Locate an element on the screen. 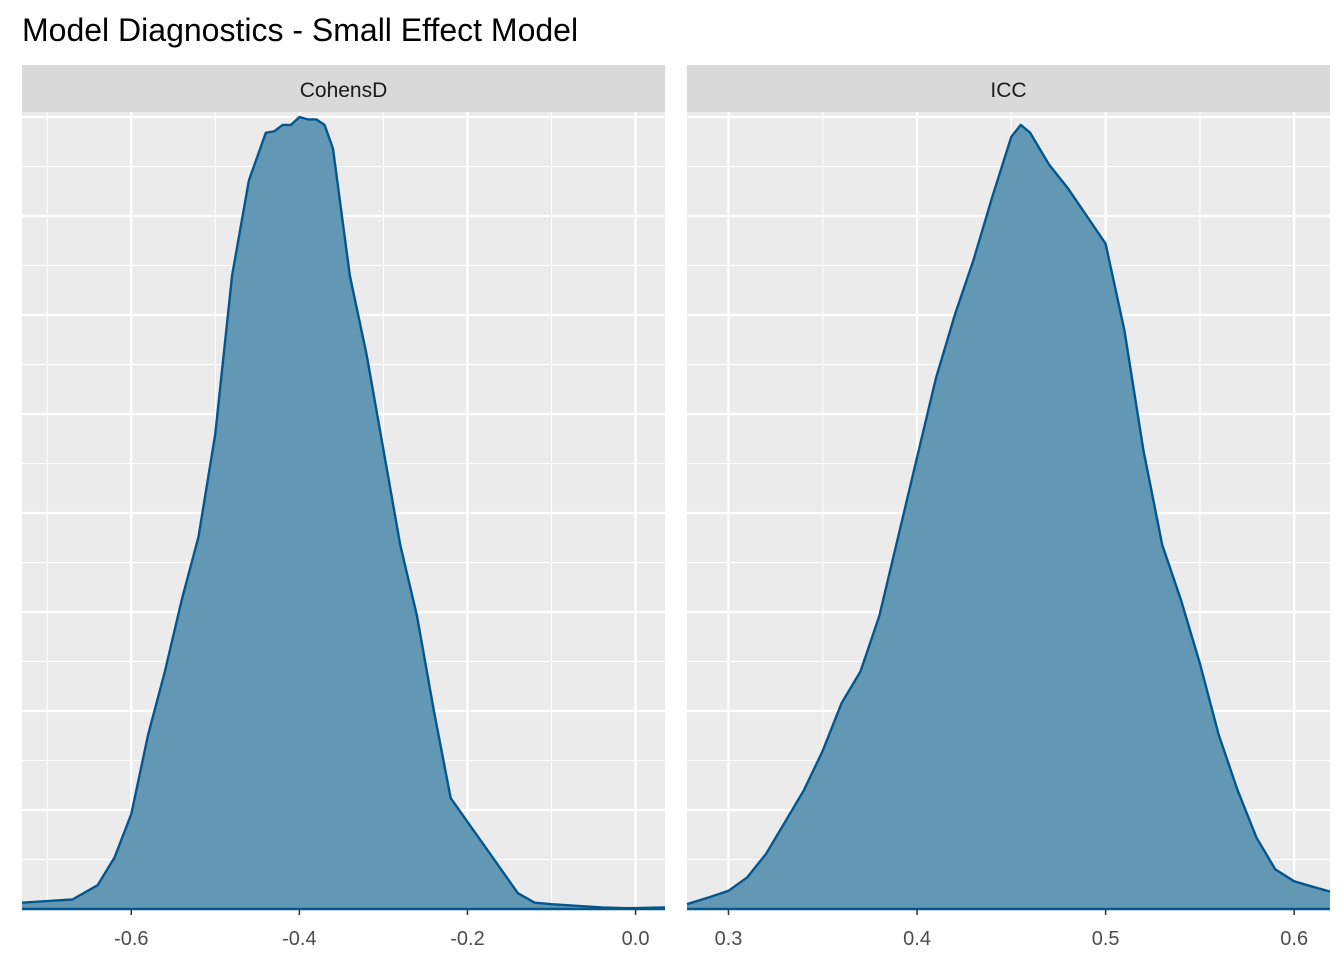 The height and width of the screenshot is (960, 1344). facet-label-cohensd: CohensD is located at coordinates (344, 90).